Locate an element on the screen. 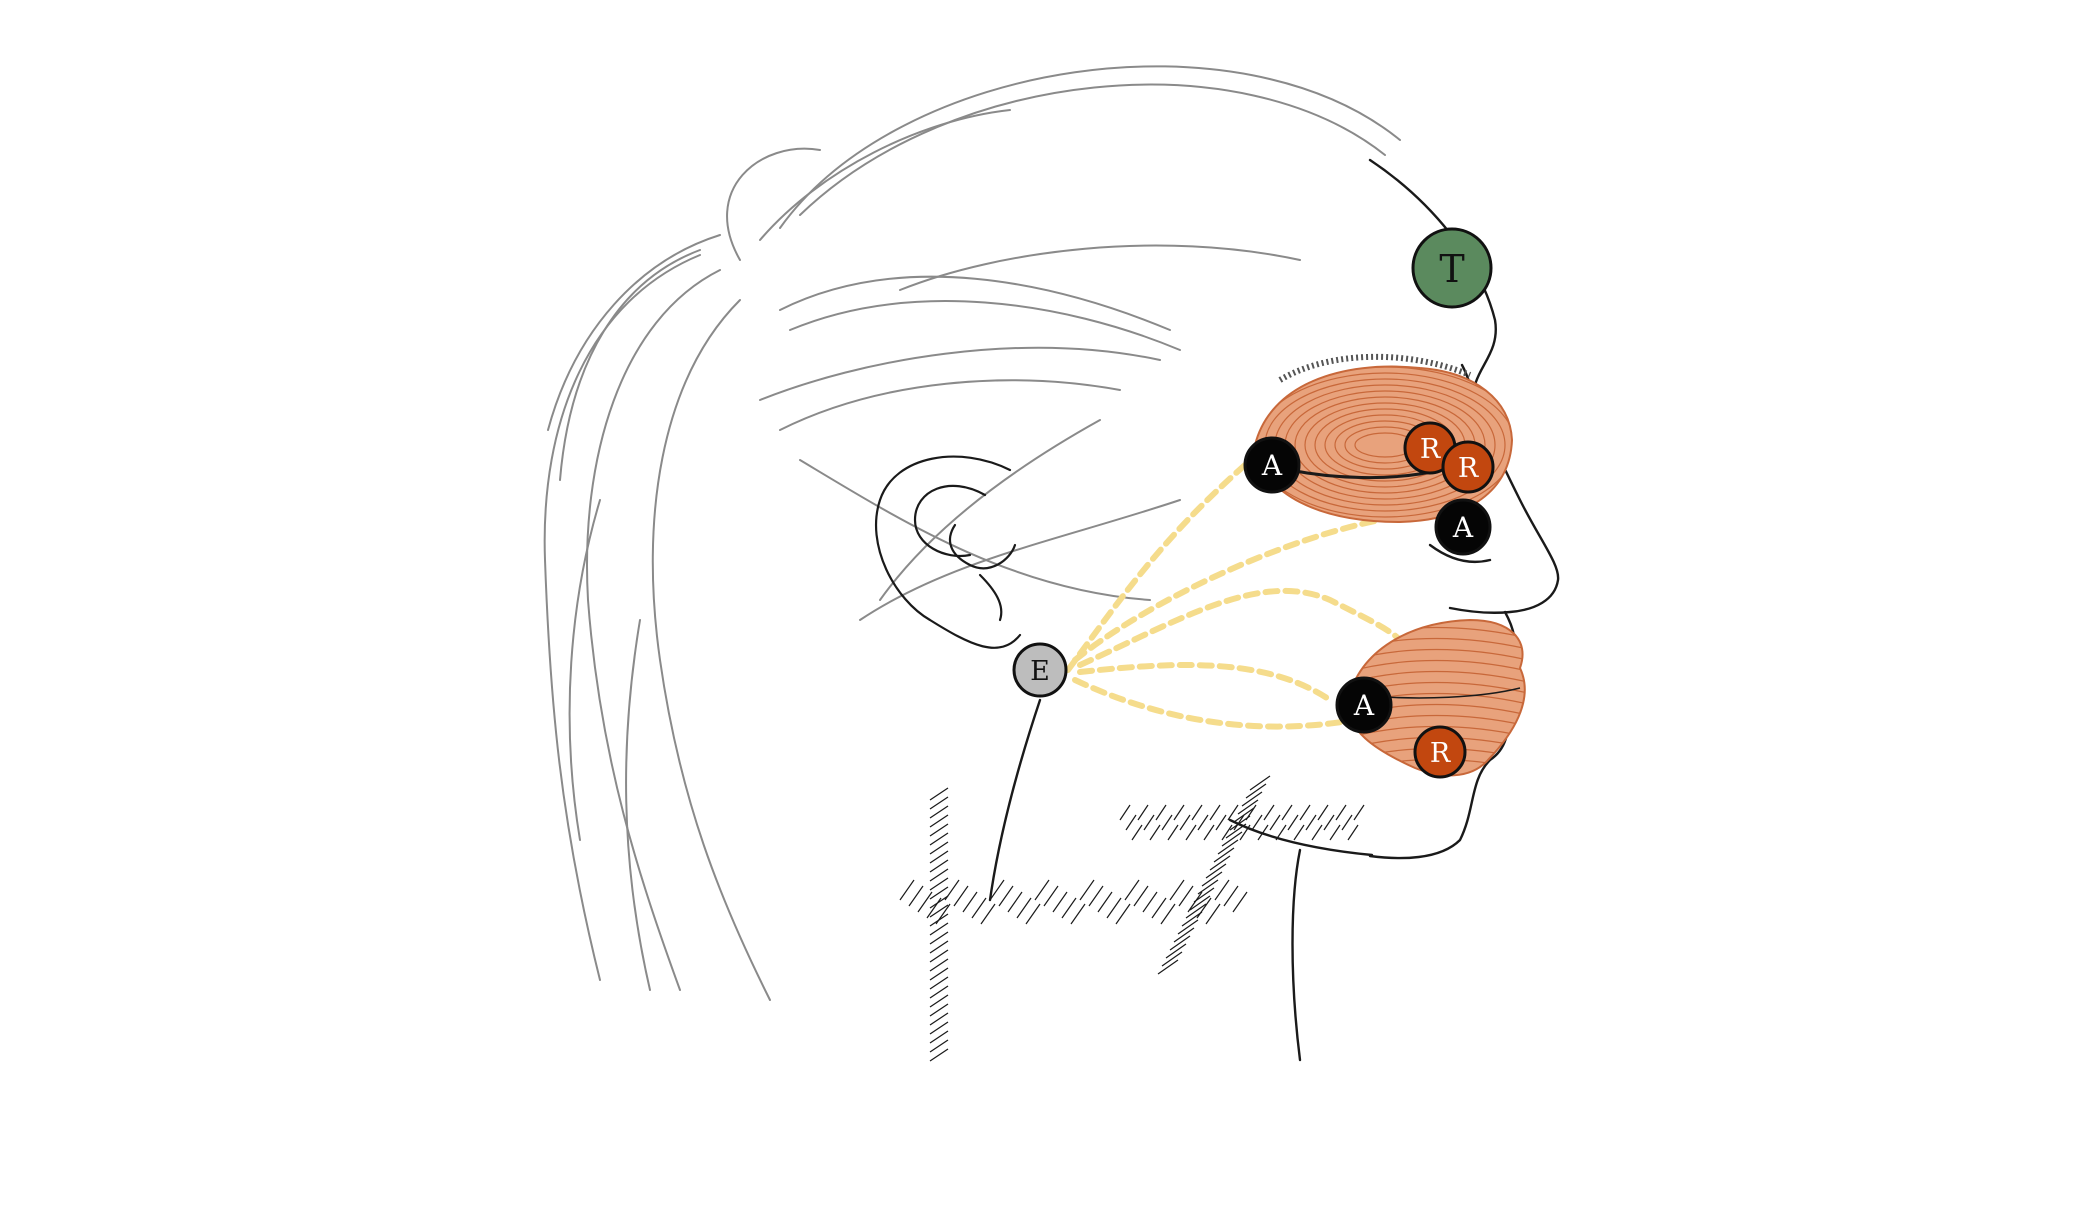  marker-A-nose: A is located at coordinates (1463, 527).